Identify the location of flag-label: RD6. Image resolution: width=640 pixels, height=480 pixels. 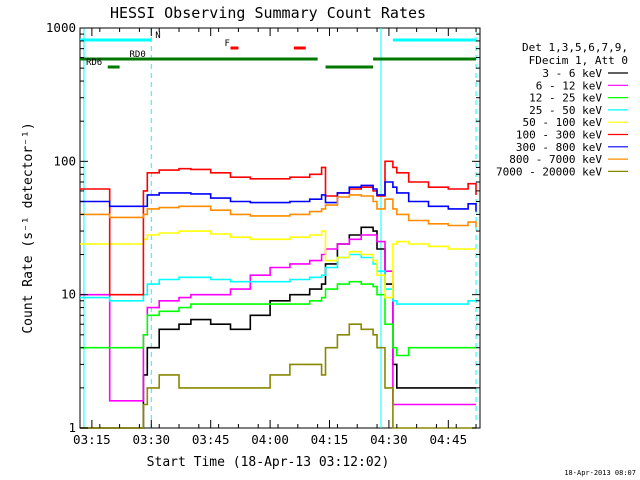
(94, 63).